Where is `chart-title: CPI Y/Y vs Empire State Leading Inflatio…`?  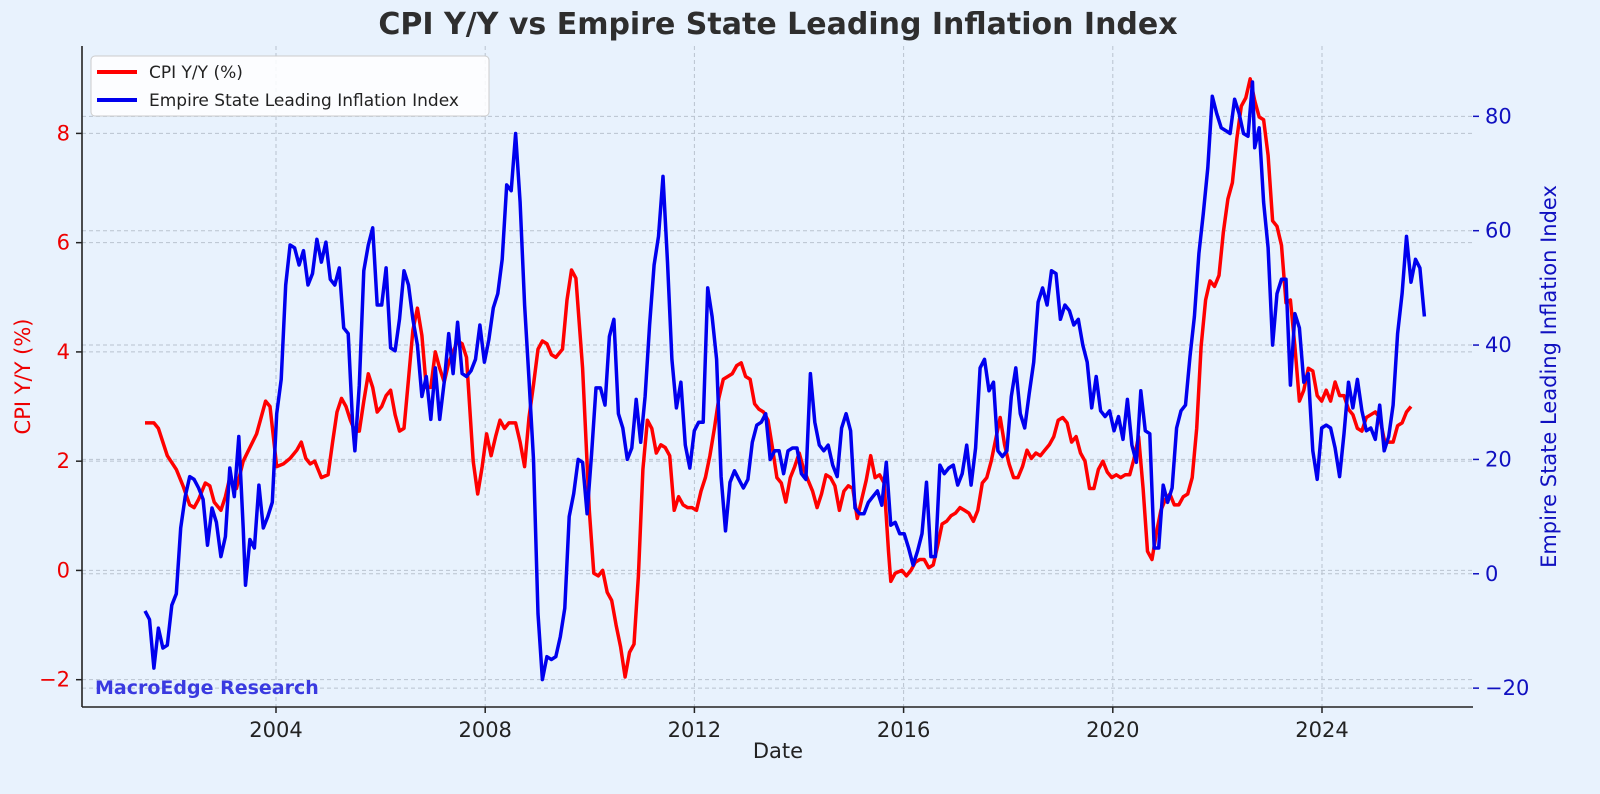
chart-title: CPI Y/Y vs Empire State Leading Inflatio… is located at coordinates (777, 24).